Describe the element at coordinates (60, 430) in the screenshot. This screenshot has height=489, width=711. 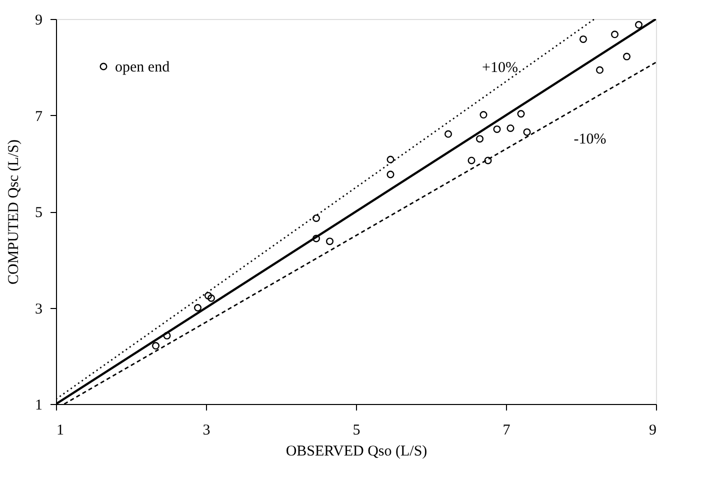
I see `x-tick-label: 1` at that location.